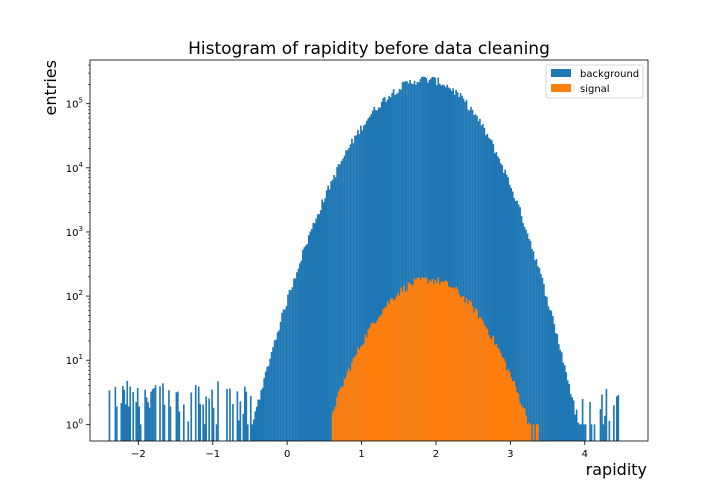 The image size is (720, 504). Describe the element at coordinates (74, 232) in the screenshot. I see `y-tick-label: 103` at that location.